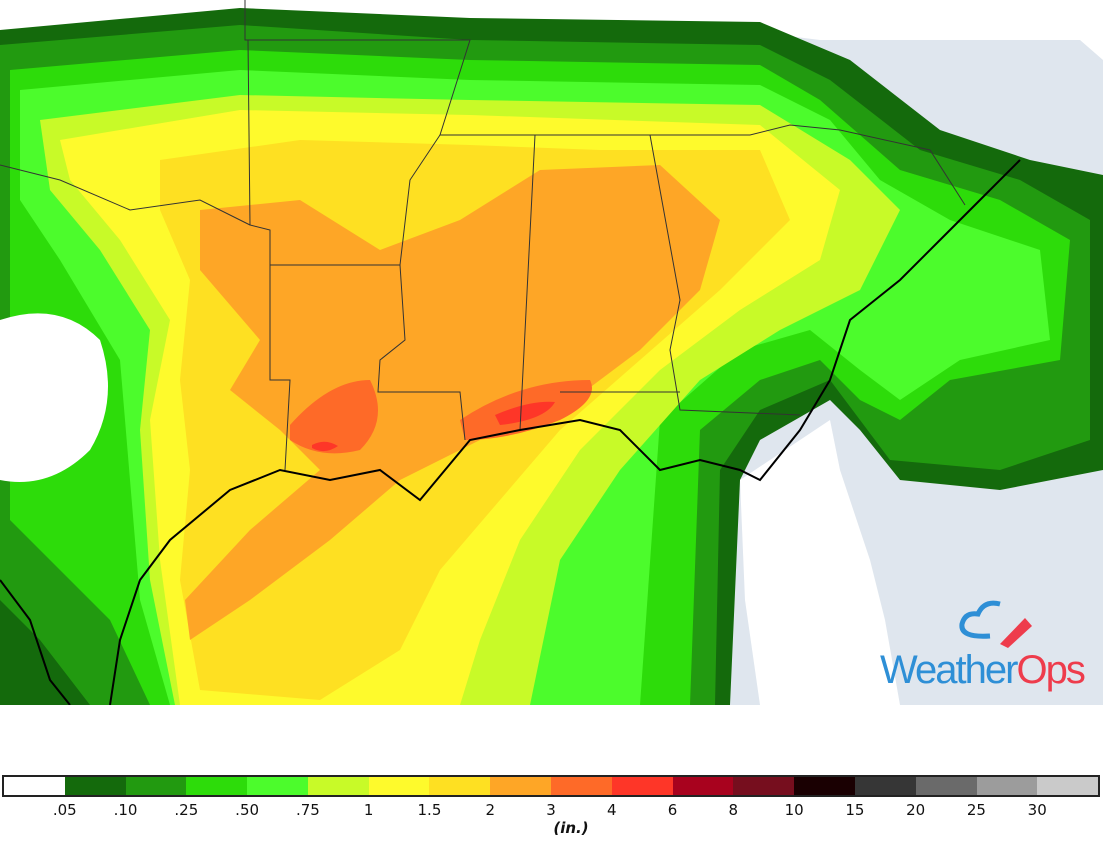 This screenshot has height=857, width=1103. Describe the element at coordinates (186, 810) in the screenshot. I see `legend-tick-label: .25` at that location.